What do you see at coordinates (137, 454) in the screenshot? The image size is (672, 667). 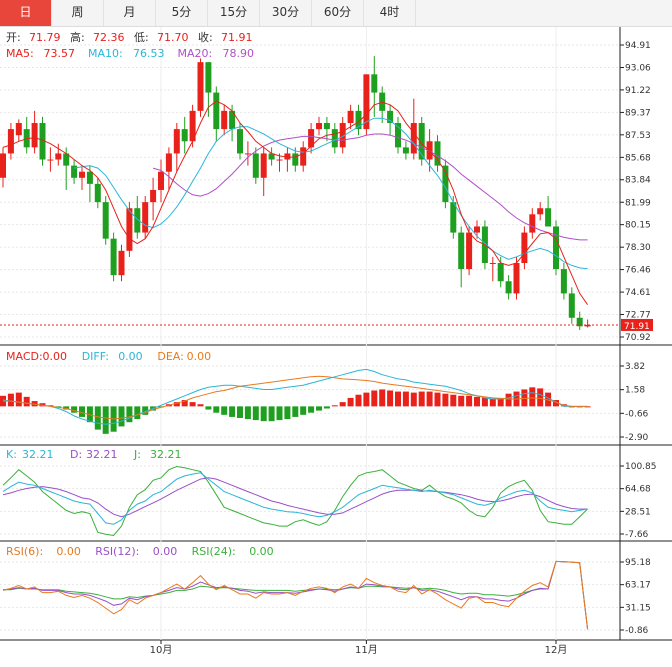 I see `kdj-legend-label: J:` at bounding box center [137, 454].